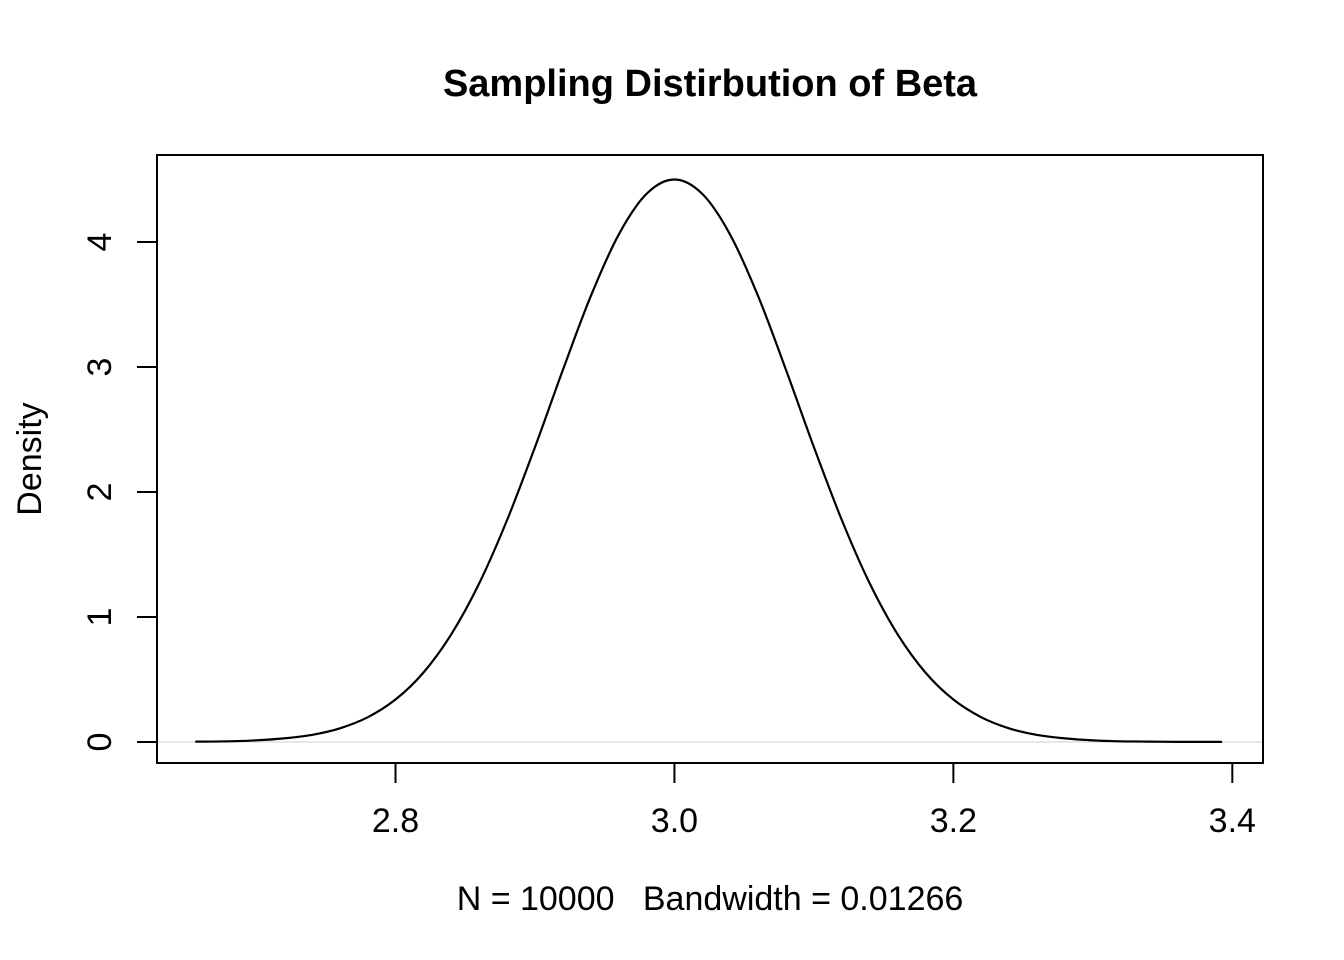 The width and height of the screenshot is (1344, 960). What do you see at coordinates (100, 492) in the screenshot?
I see `y-tick-label: 2` at bounding box center [100, 492].